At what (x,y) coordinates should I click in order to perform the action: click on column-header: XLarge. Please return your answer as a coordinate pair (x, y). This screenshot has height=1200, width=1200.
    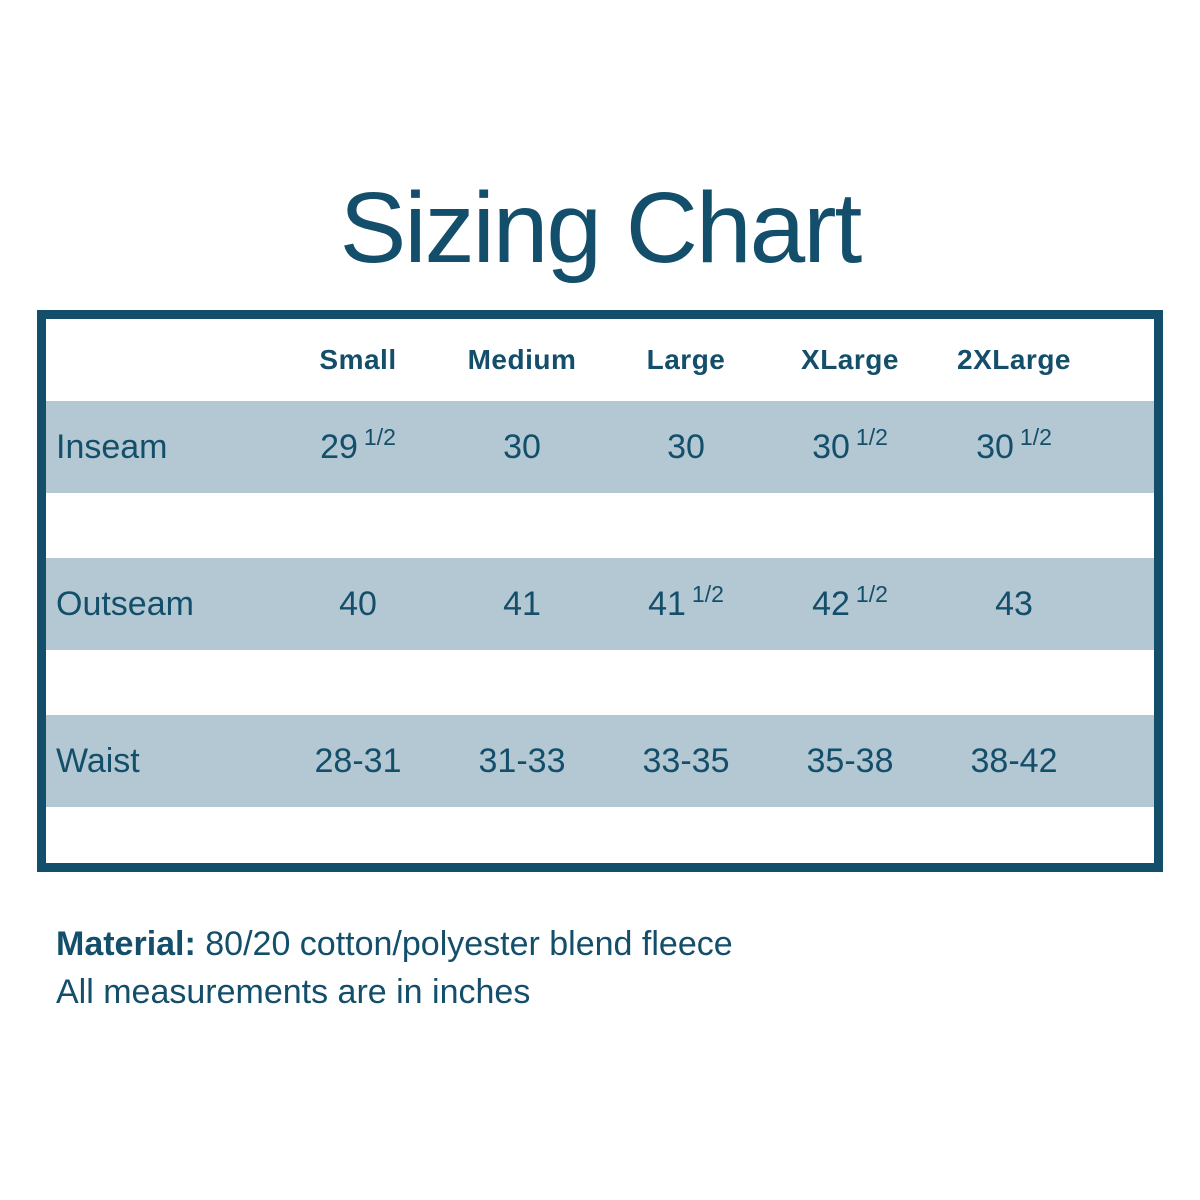
    Looking at the image, I should click on (850, 359).